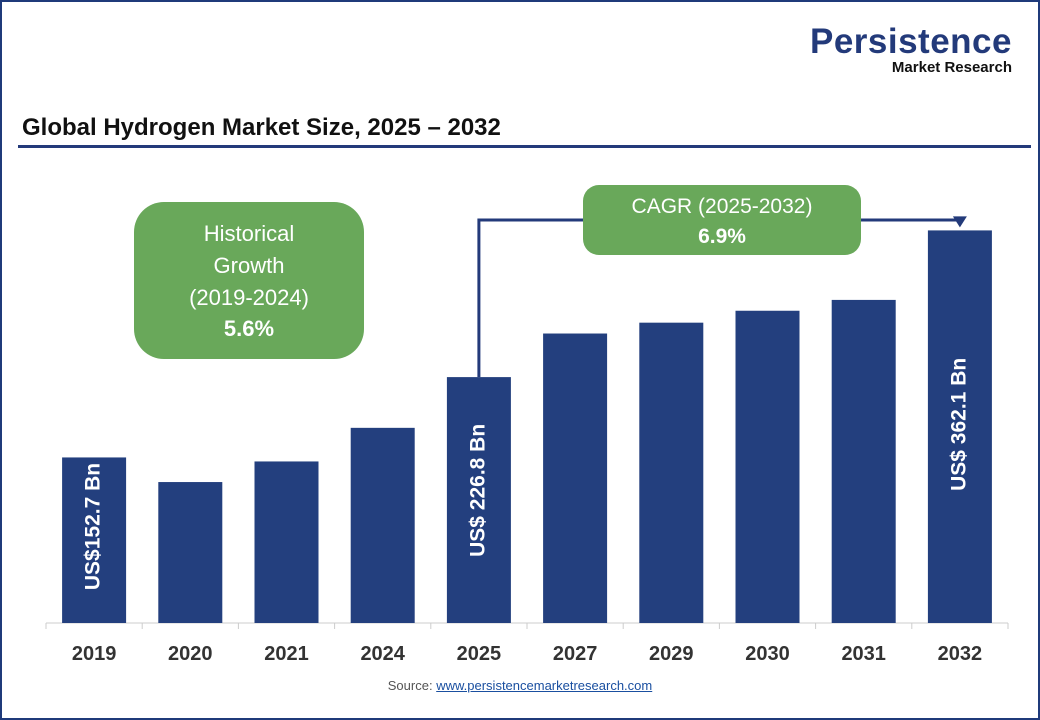  I want to click on logo-tagline: Market Research, so click(951, 67).